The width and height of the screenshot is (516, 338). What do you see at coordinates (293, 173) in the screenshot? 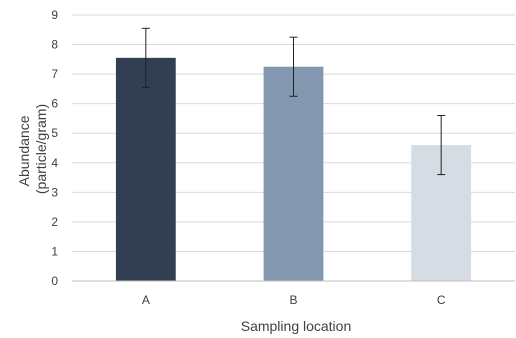
I see `bar-b` at bounding box center [293, 173].